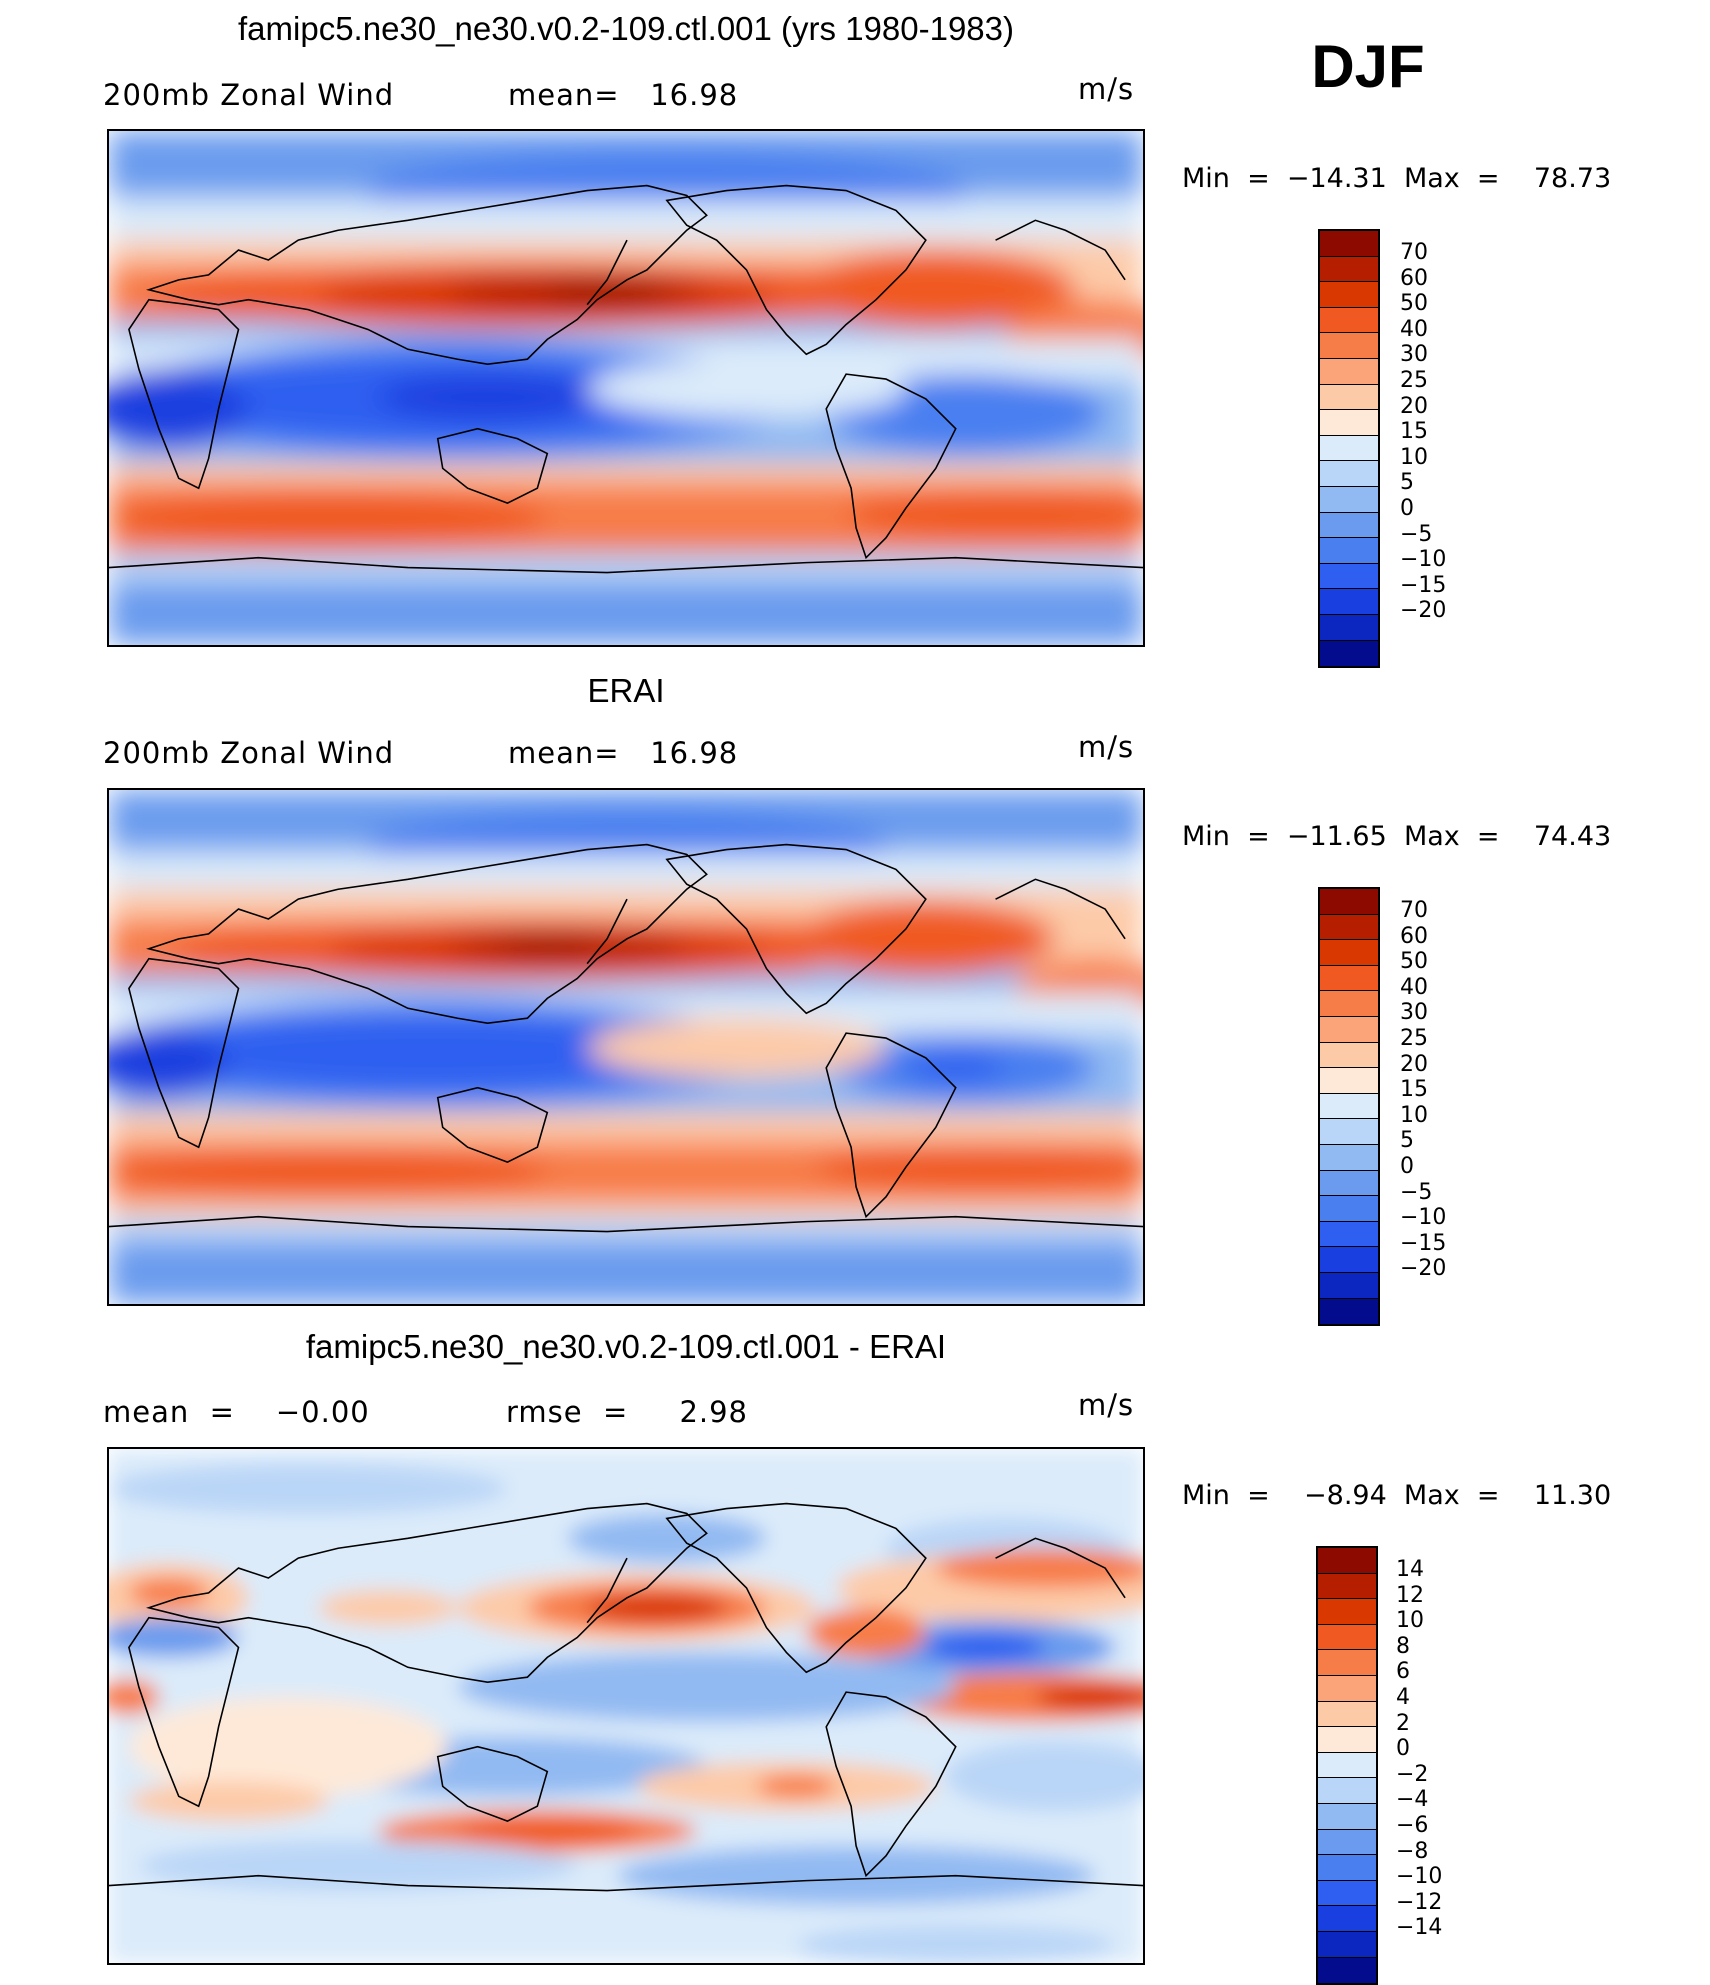 This screenshot has height=1985, width=1710. I want to click on colorbar-level-label: 2, so click(1403, 1723).